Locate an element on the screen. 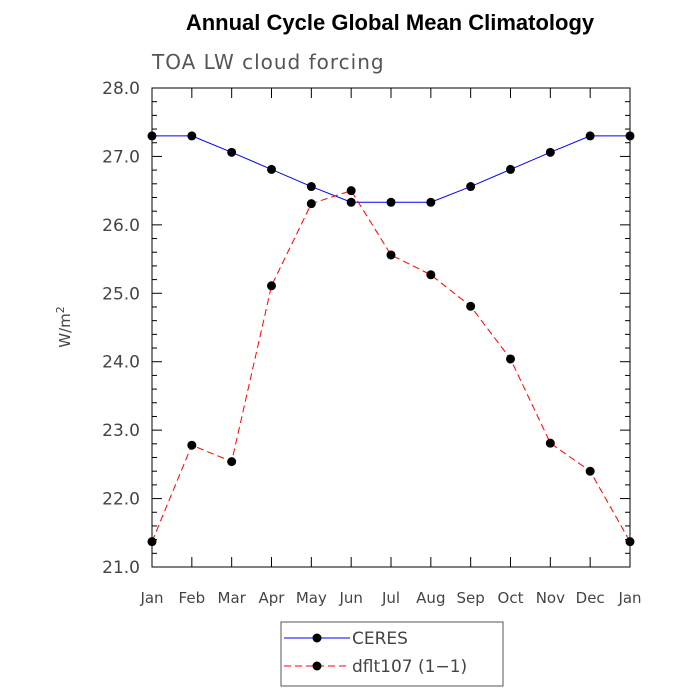 This screenshot has height=700, width=700. chart-subtitle: TOA LW cloud forcing is located at coordinates (268, 62).